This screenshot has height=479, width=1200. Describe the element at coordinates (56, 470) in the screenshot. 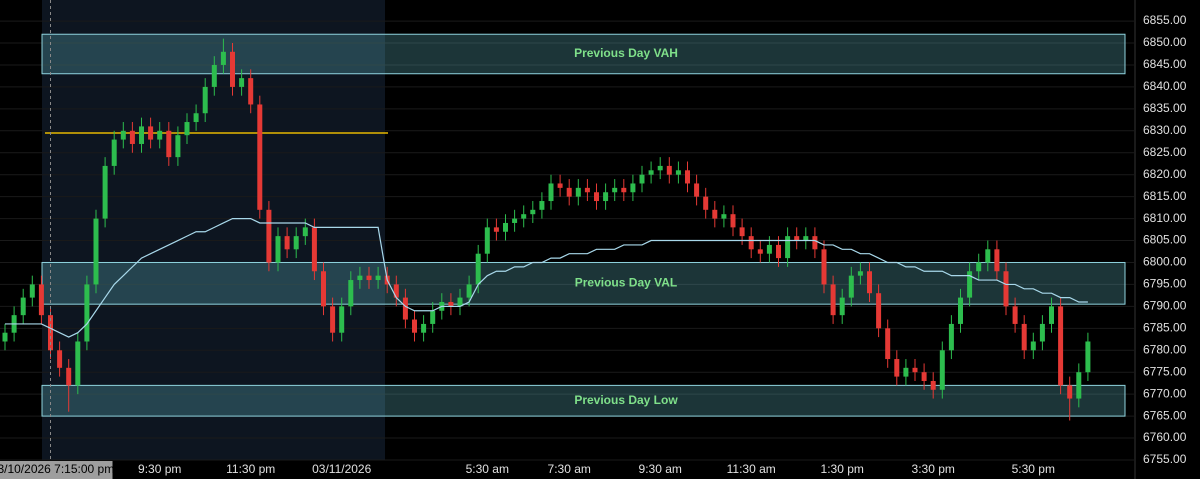

I see `crosshair-label-bg` at that location.